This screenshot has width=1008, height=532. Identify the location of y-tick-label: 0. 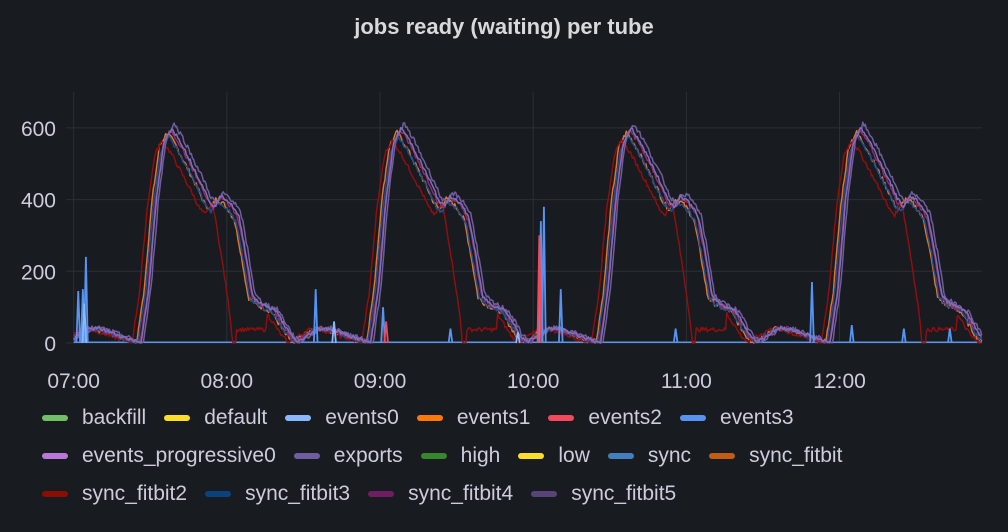
(50, 344).